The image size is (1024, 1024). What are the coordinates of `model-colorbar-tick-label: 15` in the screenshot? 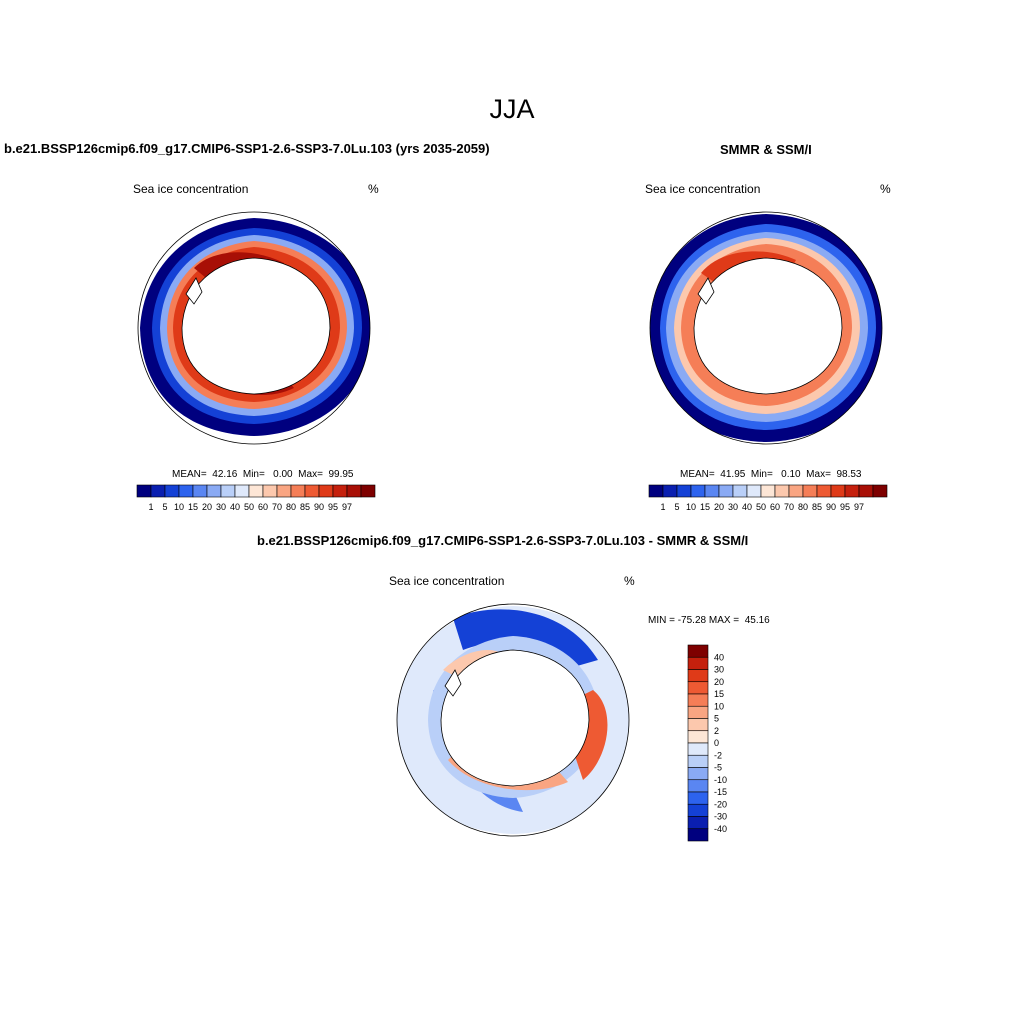 It's located at (193, 507).